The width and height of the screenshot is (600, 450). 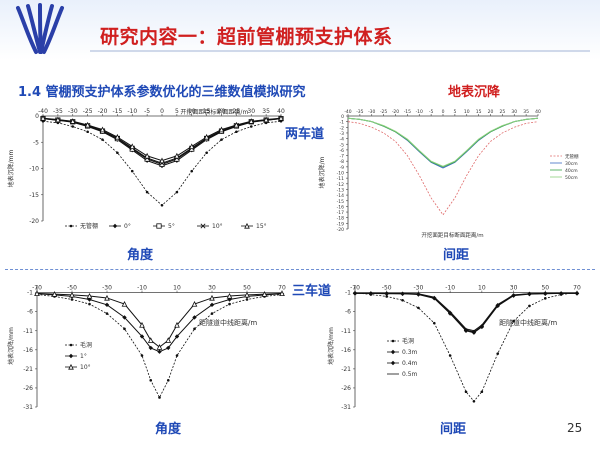 I want to click on x-tick-label: 0, so click(x=162, y=111).